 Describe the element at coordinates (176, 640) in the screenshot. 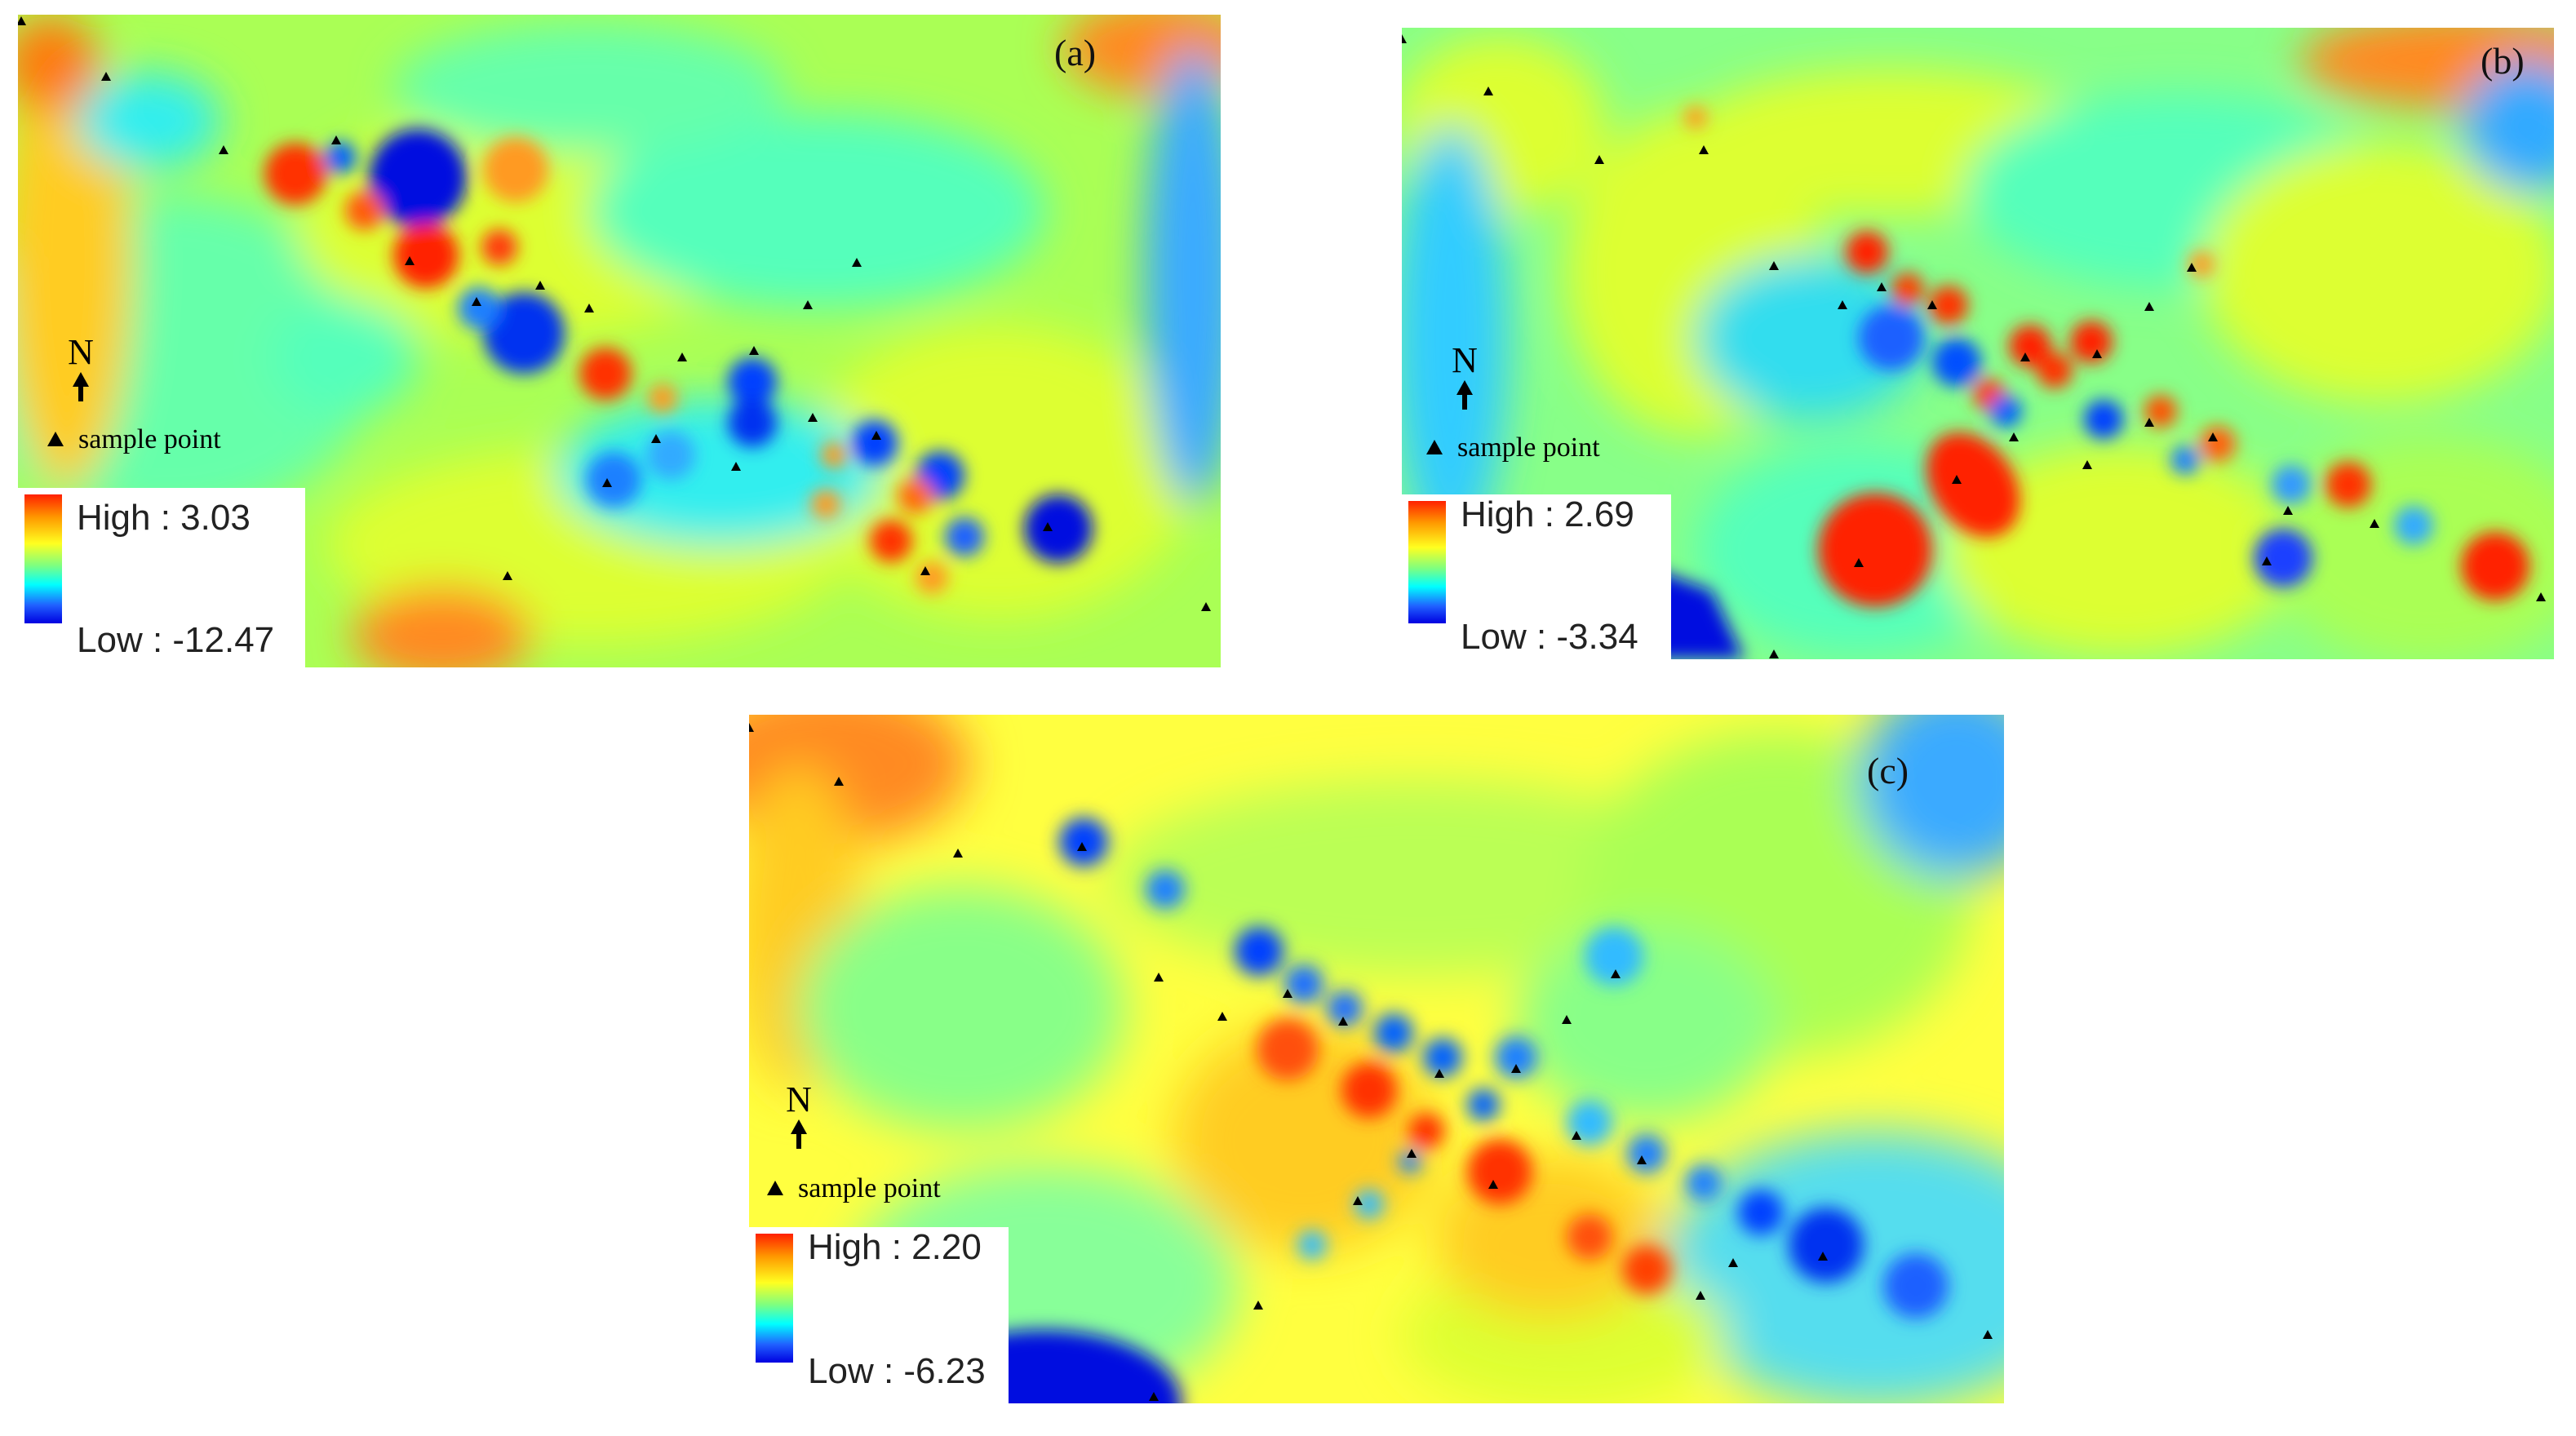

I see `legend-low: Low : -12.47` at that location.